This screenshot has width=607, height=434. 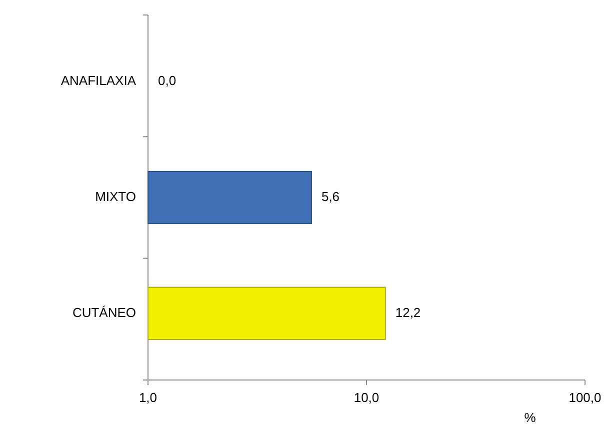 What do you see at coordinates (104, 312) in the screenshot?
I see `y-tick-label: CUTÁNEO` at bounding box center [104, 312].